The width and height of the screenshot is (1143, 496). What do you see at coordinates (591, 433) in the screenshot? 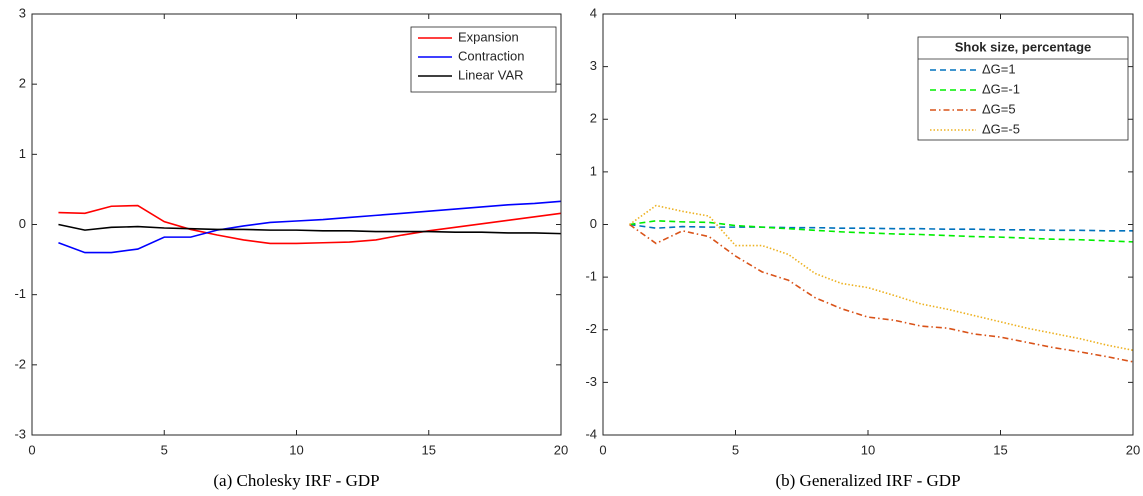
I see `y-tick-label: -4` at bounding box center [591, 433].